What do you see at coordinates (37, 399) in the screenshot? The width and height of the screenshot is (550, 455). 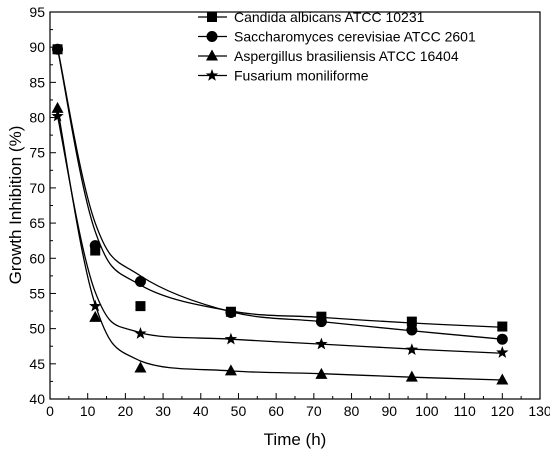 I see `y-tick-label: 40` at bounding box center [37, 399].